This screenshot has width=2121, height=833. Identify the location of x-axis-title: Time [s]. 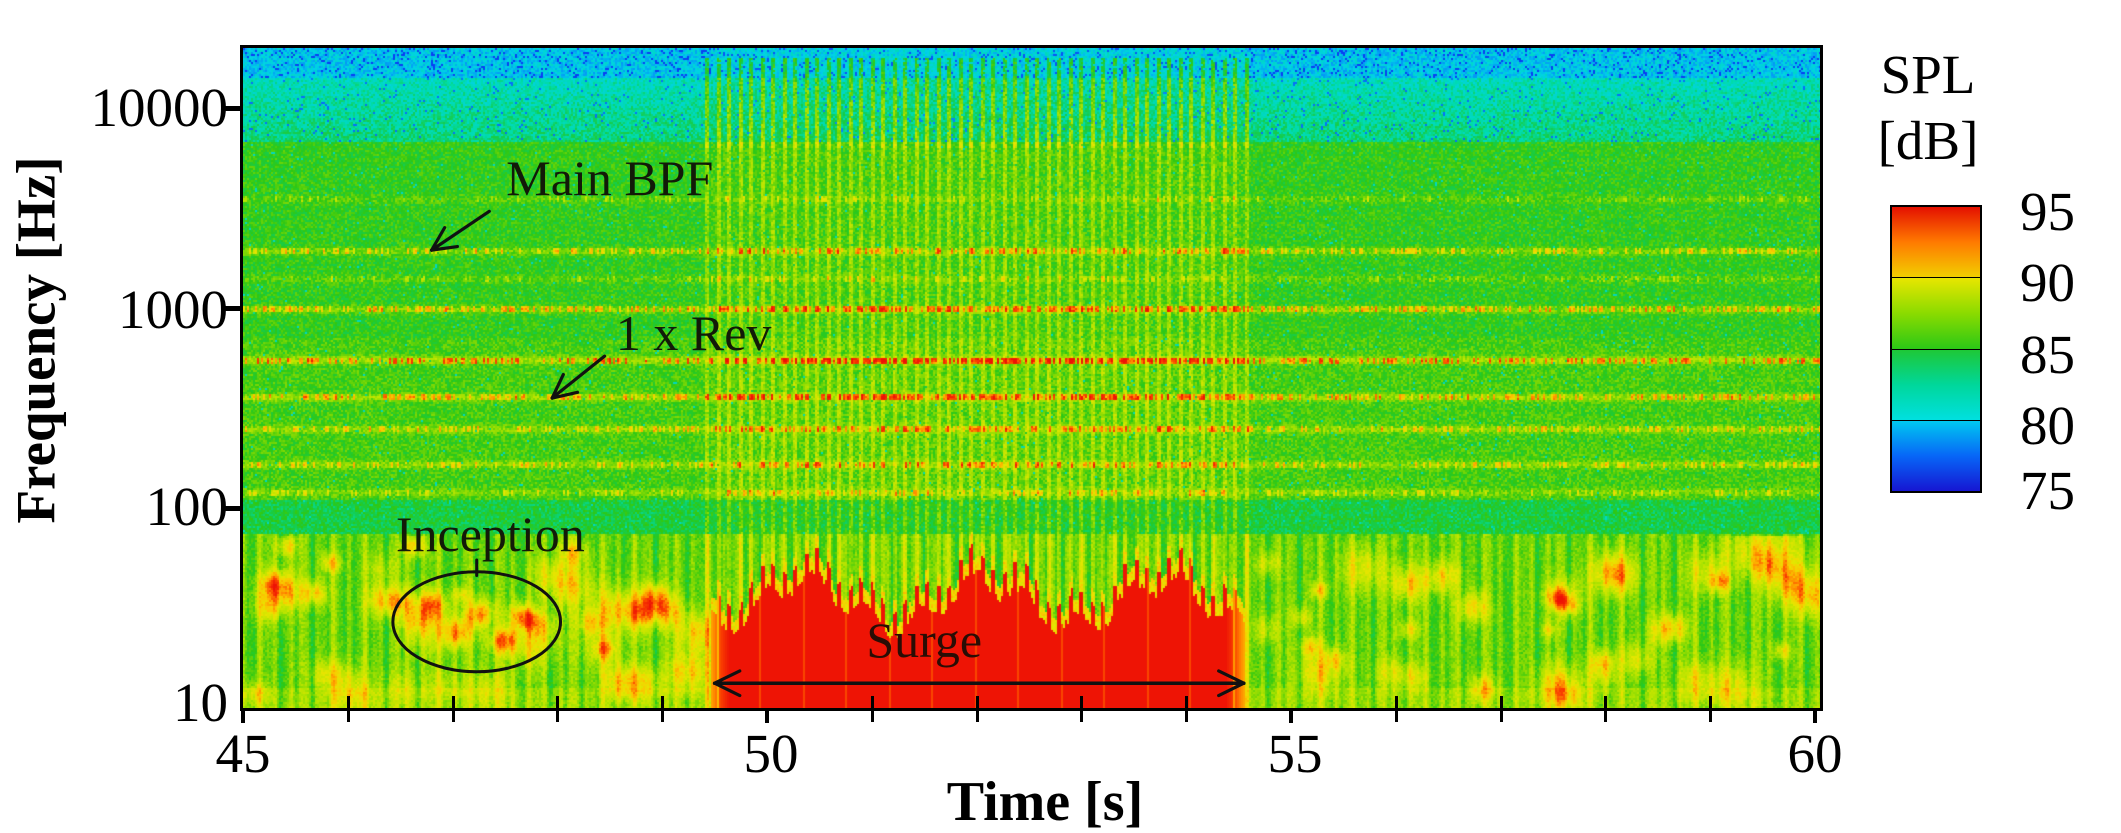
(1045, 802).